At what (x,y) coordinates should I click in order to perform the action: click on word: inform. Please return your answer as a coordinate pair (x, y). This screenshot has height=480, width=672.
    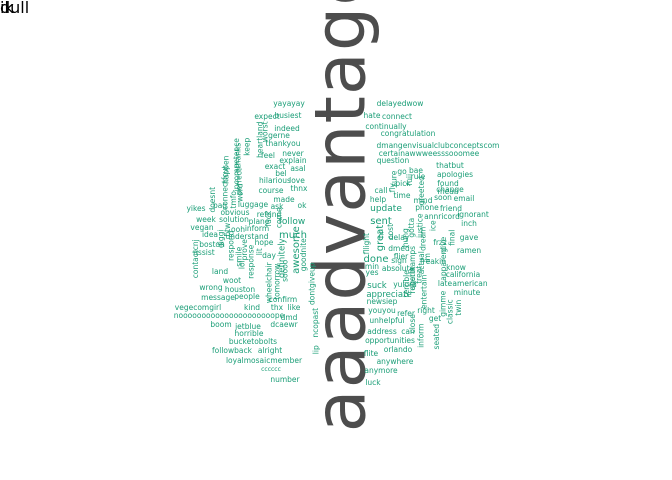
    Looking at the image, I should click on (257, 229).